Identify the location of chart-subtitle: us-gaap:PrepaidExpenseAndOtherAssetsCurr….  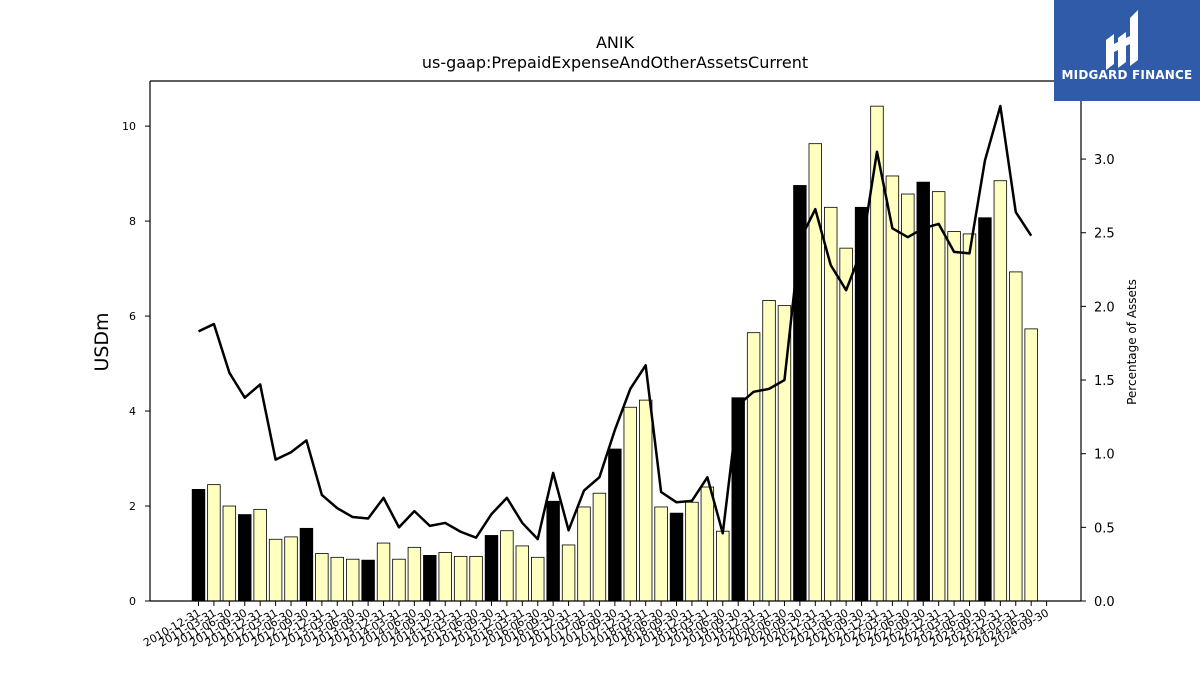
(615, 62).